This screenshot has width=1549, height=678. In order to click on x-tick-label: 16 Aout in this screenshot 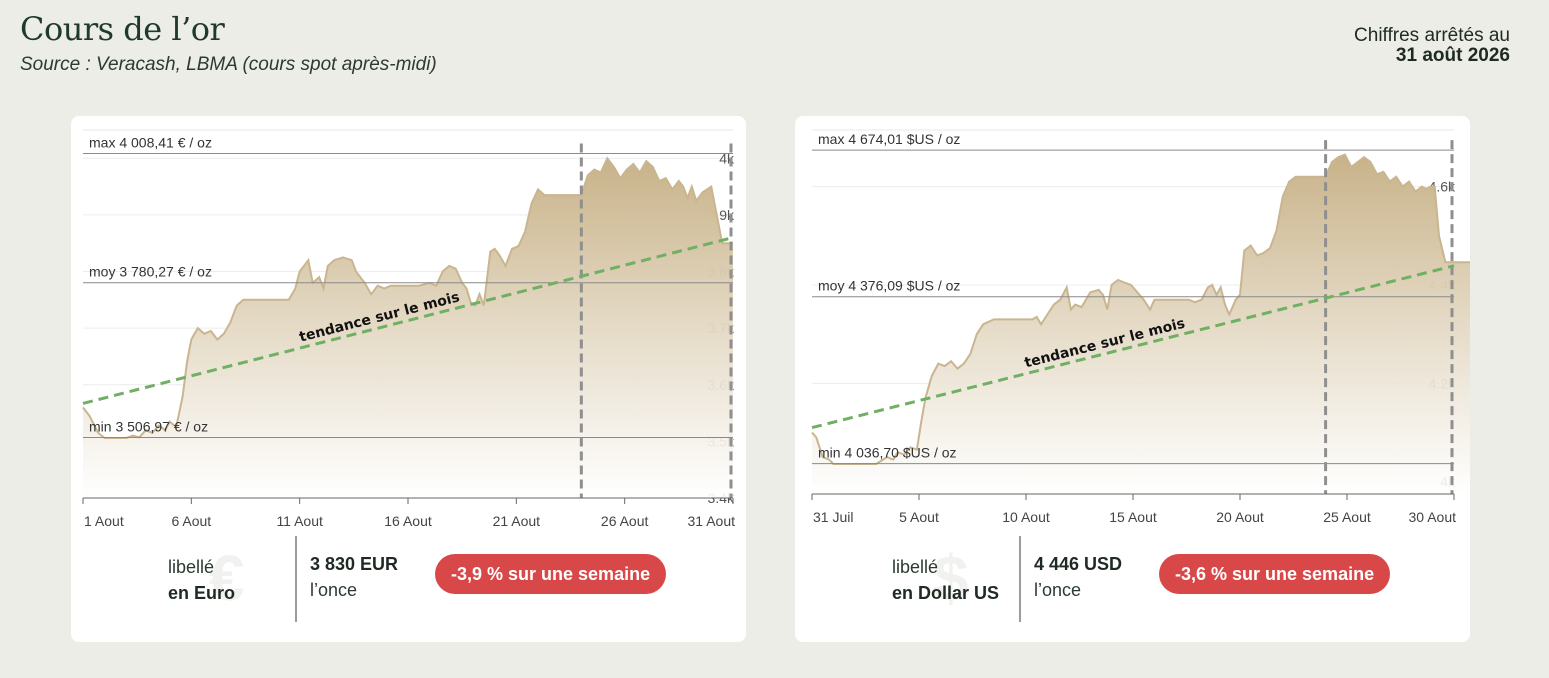, I will do `click(408, 521)`.